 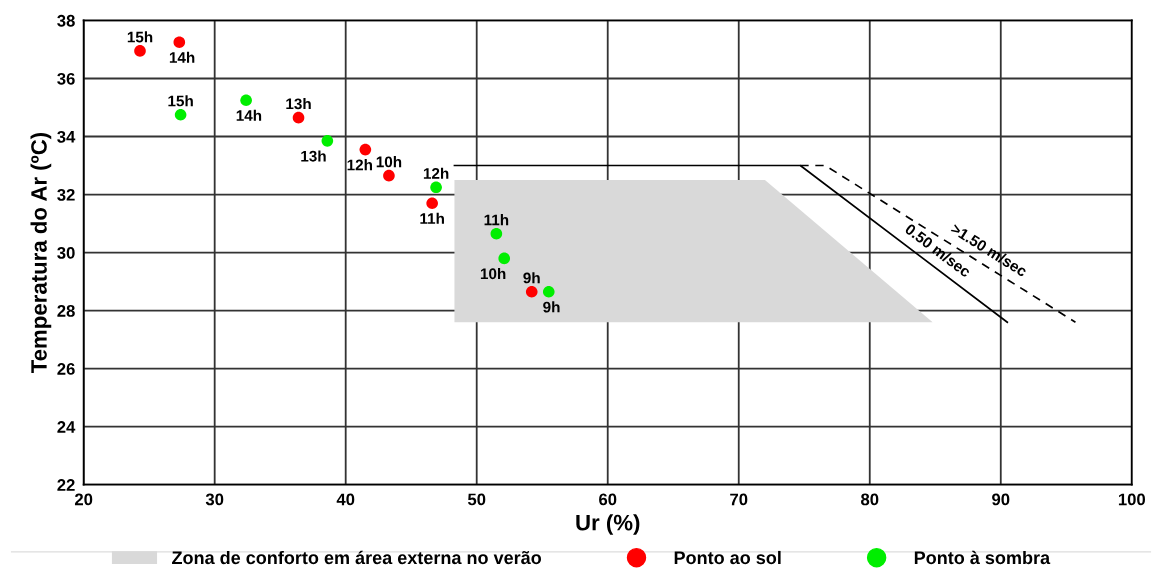 I want to click on y-tick-label: 38, so click(x=66, y=20).